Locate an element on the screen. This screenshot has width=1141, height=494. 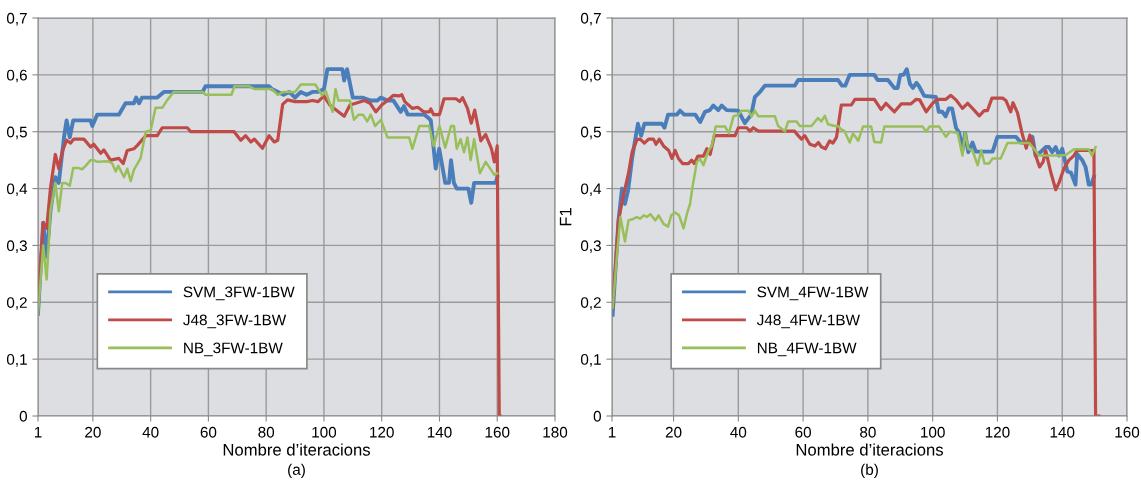
legend-label: SVM_4FW-1BW is located at coordinates (813, 293).